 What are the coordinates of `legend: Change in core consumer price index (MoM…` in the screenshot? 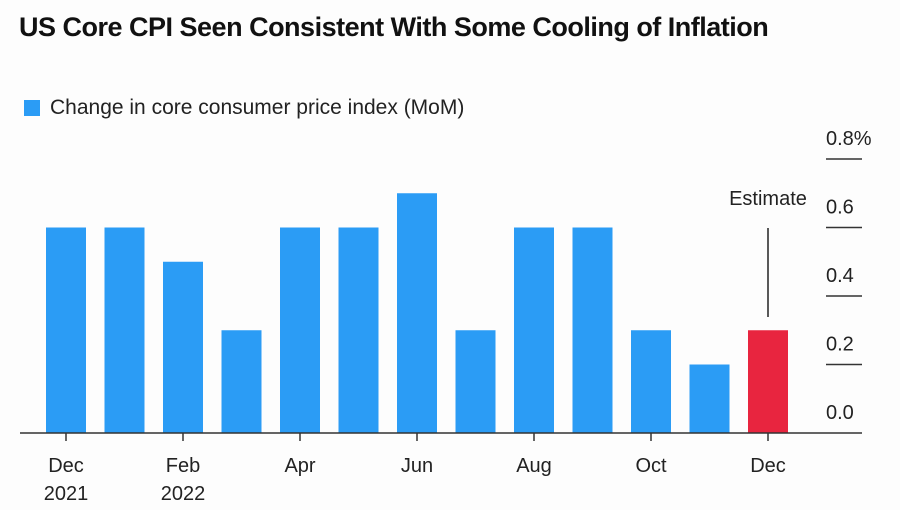 It's located at (244, 108).